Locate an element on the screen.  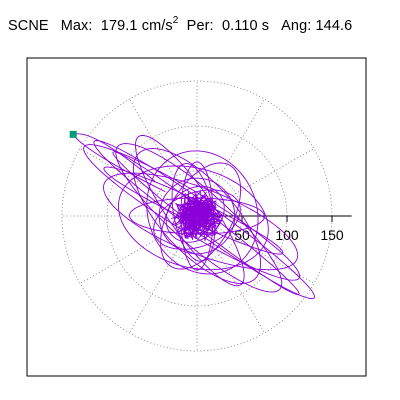
orbit-core is located at coordinates (198, 215).